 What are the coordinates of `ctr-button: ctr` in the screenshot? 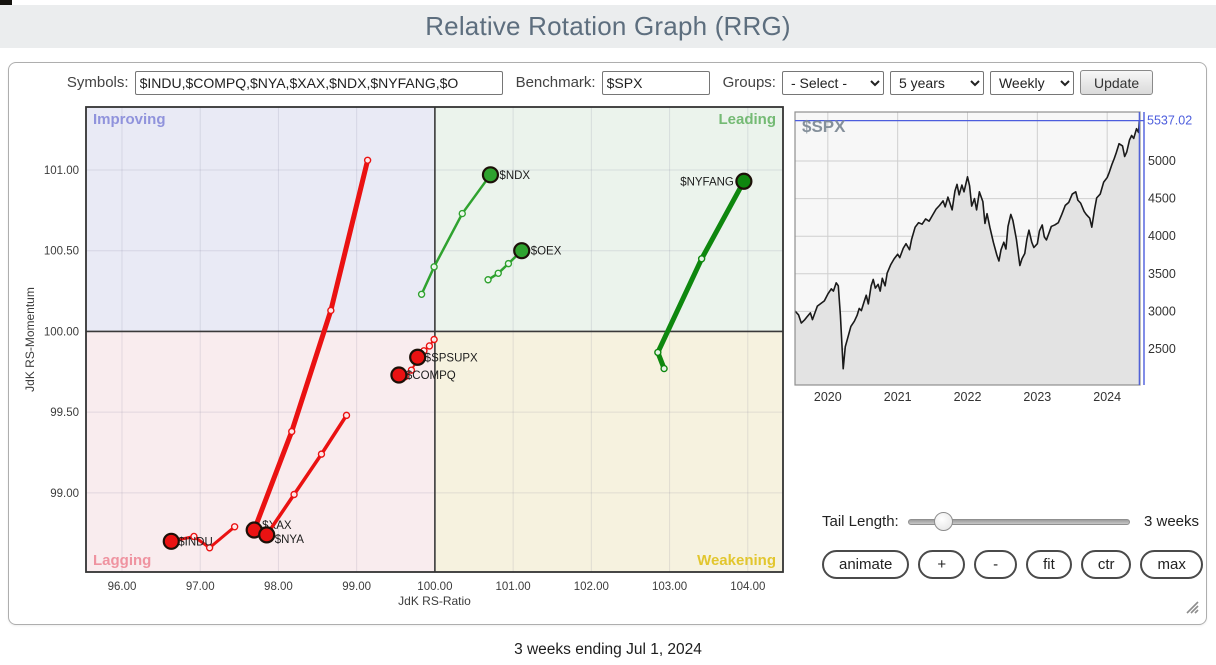 It's located at (1106, 564).